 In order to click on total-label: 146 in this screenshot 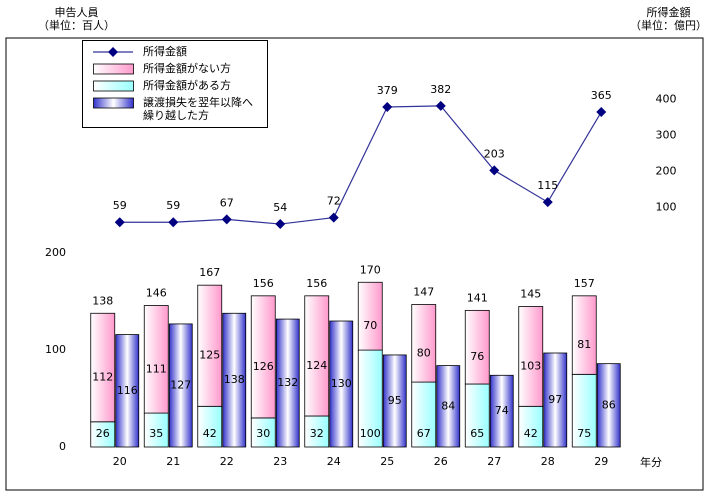, I will do `click(156, 293)`.